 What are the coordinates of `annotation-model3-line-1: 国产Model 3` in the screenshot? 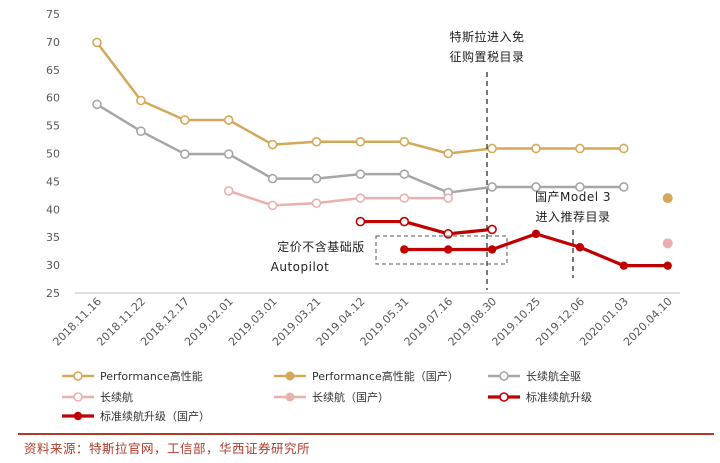 It's located at (573, 197).